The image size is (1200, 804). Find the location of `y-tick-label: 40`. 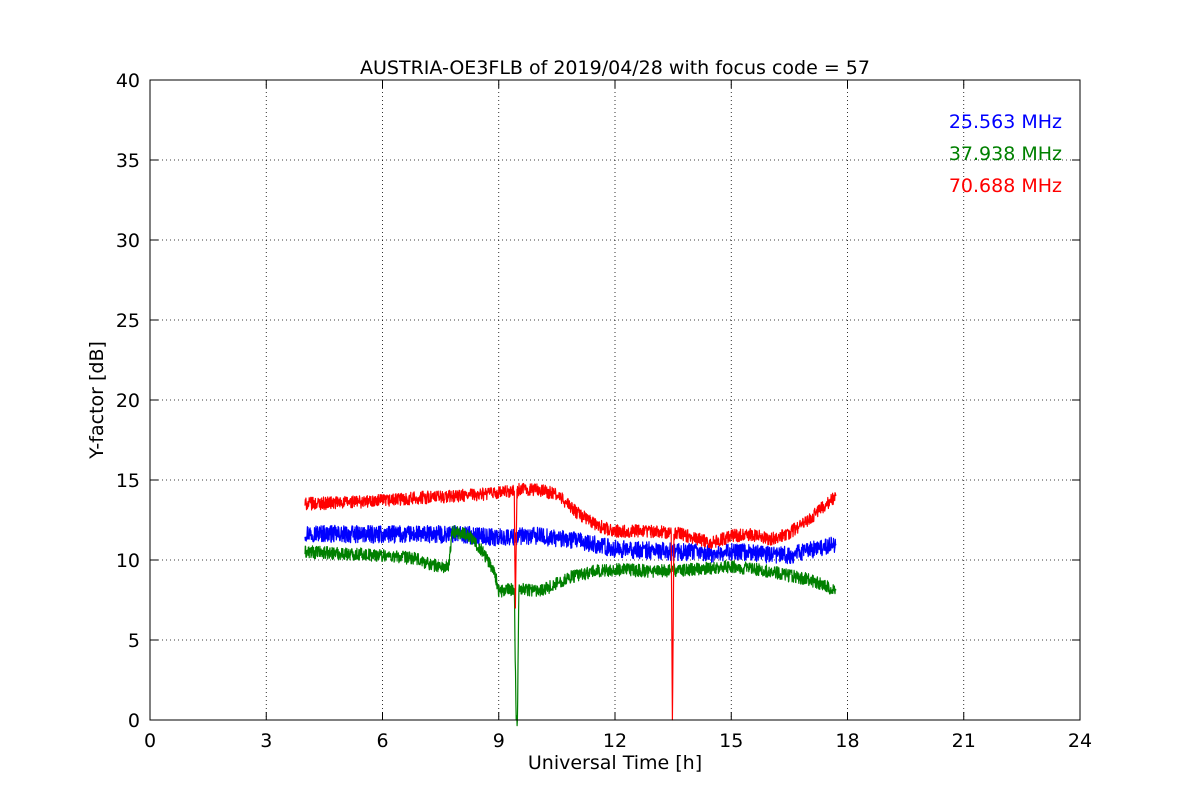

y-tick-label: 40 is located at coordinates (128, 81).